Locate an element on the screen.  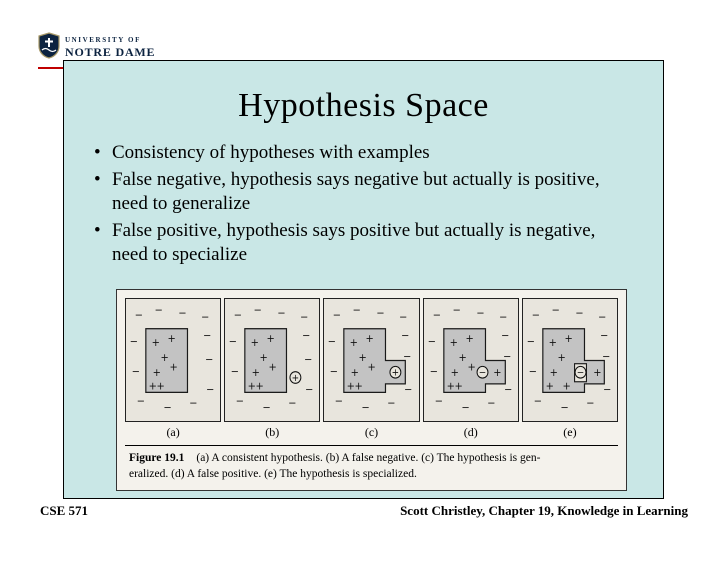
logo-wordmark: UNIVERSITY OF NOTRE DAME is located at coordinates (110, 48).